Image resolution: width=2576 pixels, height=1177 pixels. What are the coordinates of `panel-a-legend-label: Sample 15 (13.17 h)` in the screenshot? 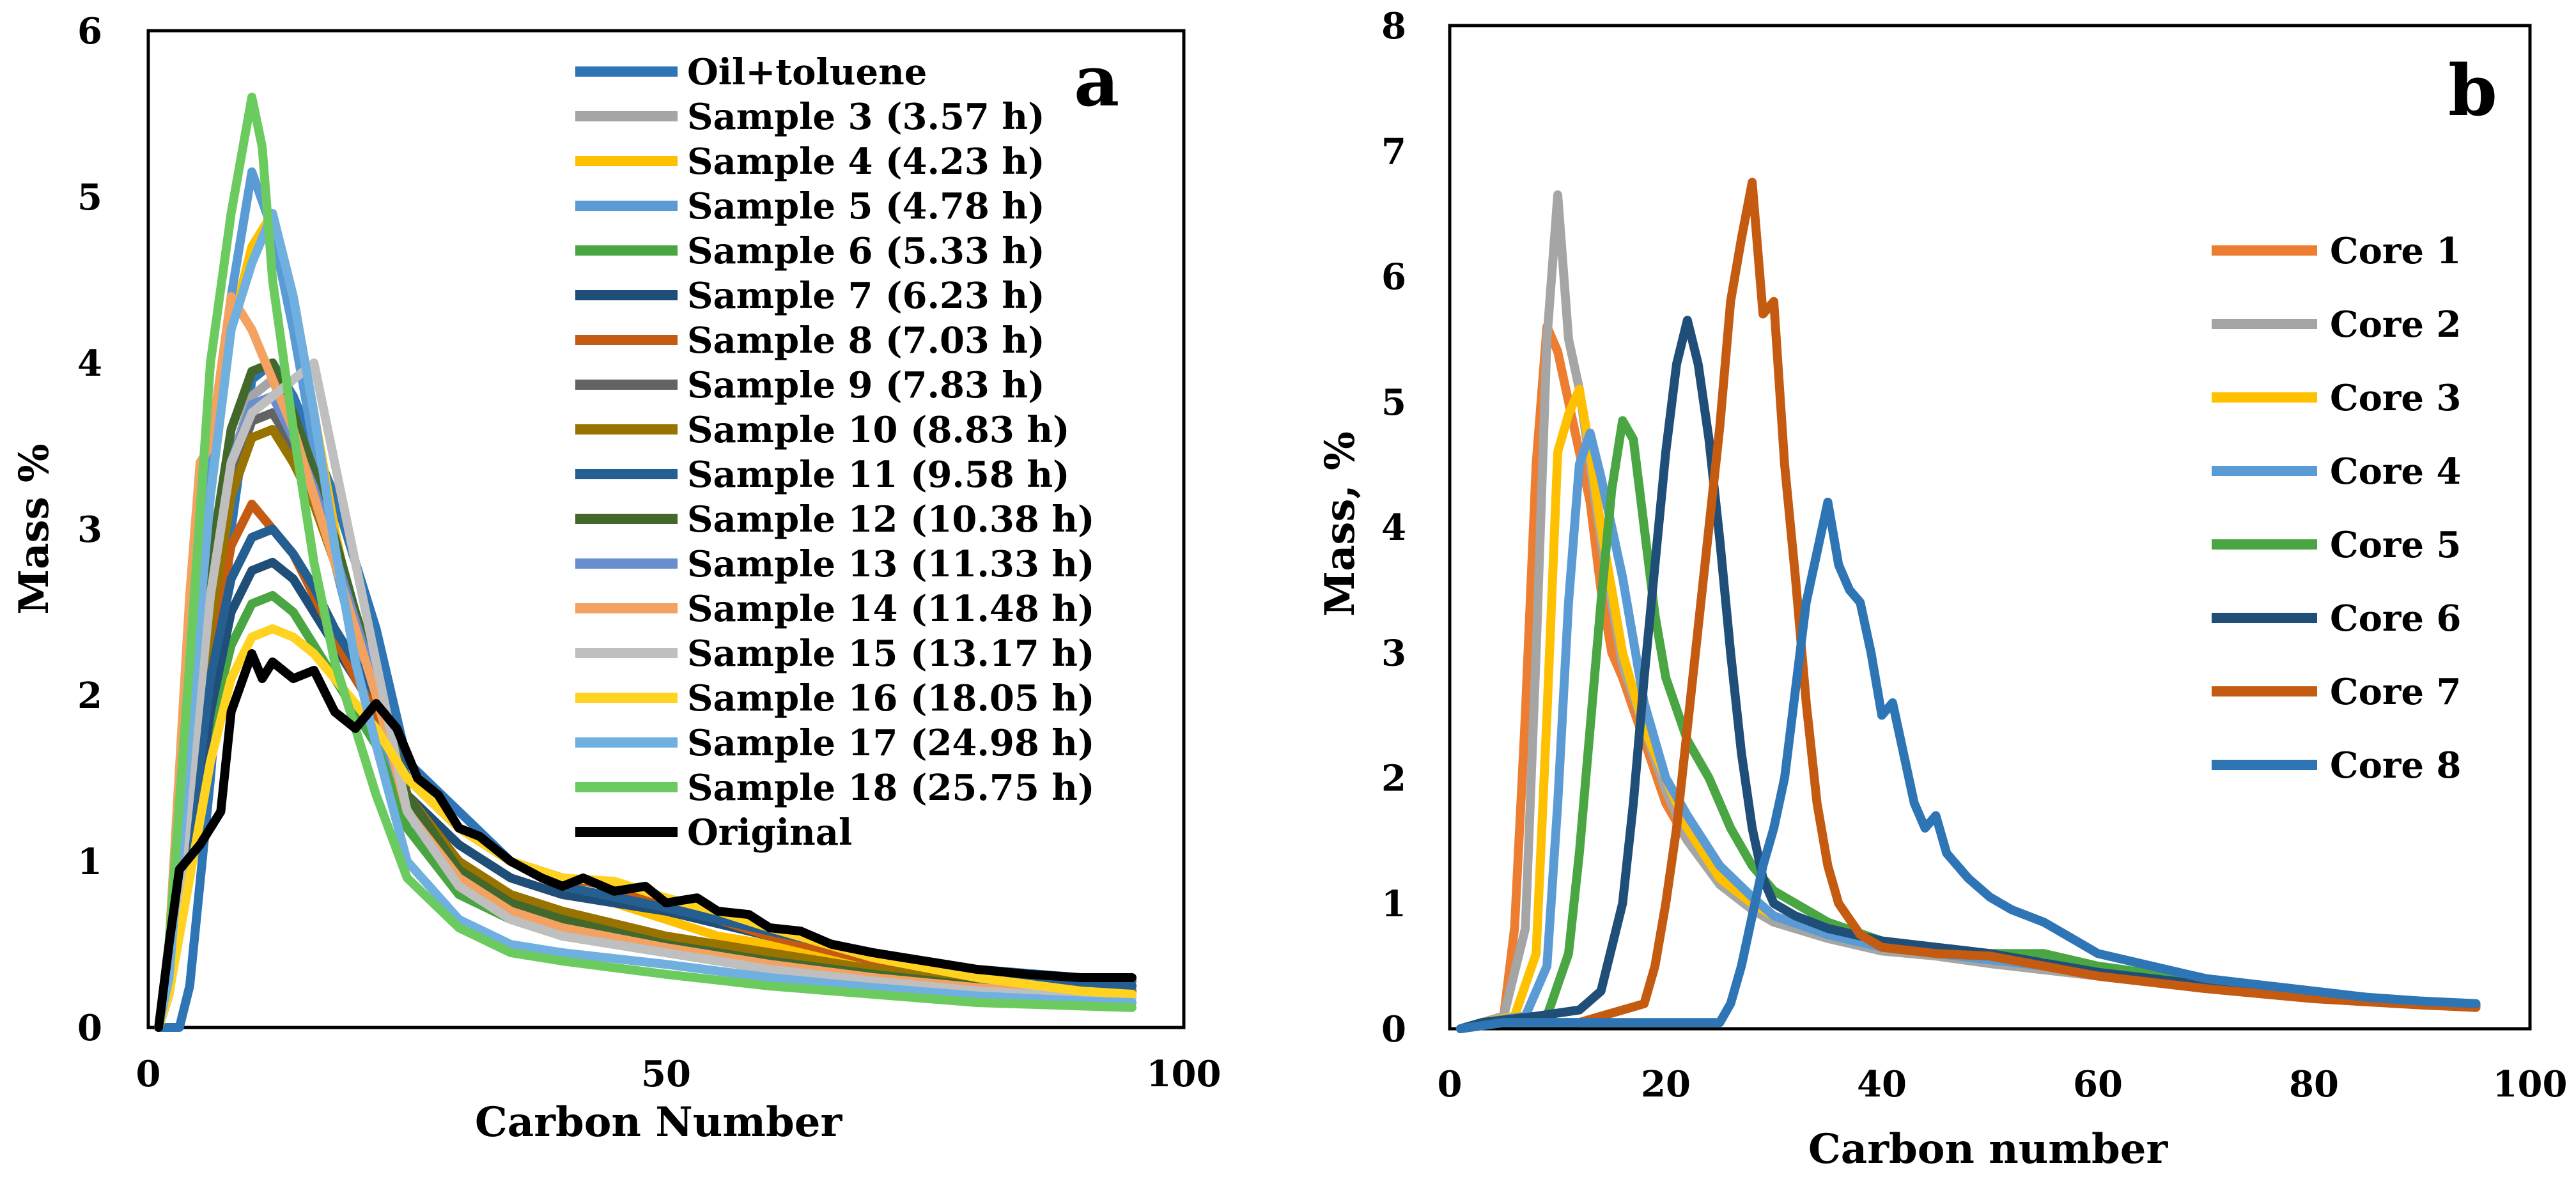 It's located at (891, 654).